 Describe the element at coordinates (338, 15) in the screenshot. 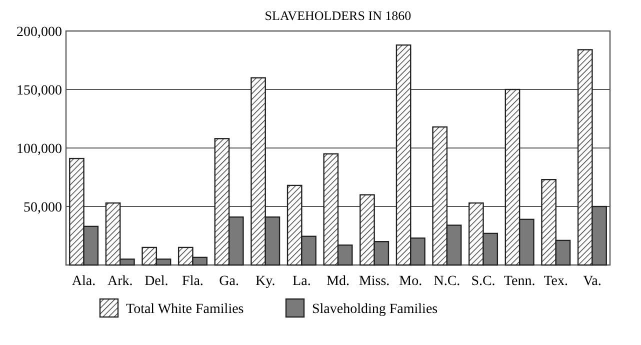

I see `chart-title: SLAVEHOLDERS IN 1860` at that location.